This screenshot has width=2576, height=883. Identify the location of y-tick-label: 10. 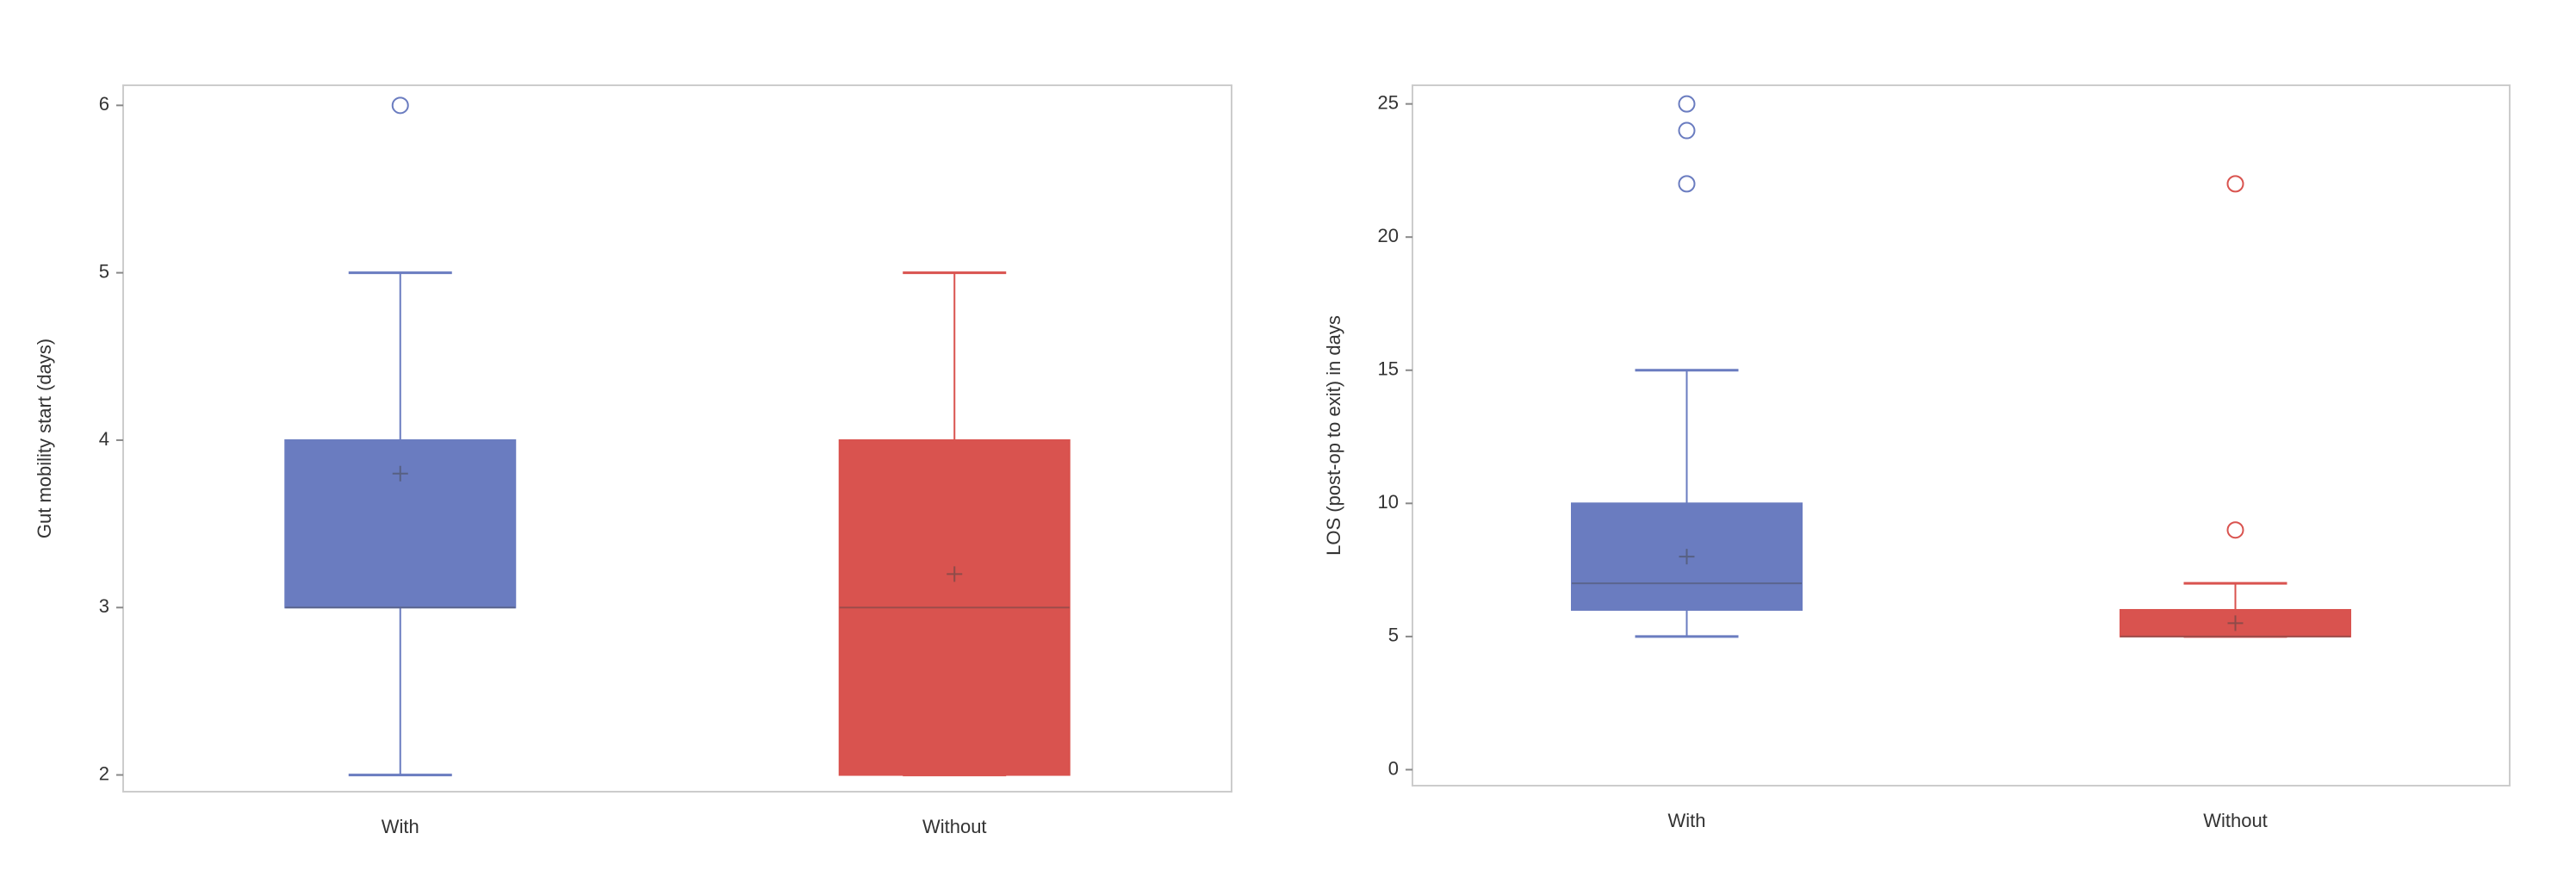
(1389, 502).